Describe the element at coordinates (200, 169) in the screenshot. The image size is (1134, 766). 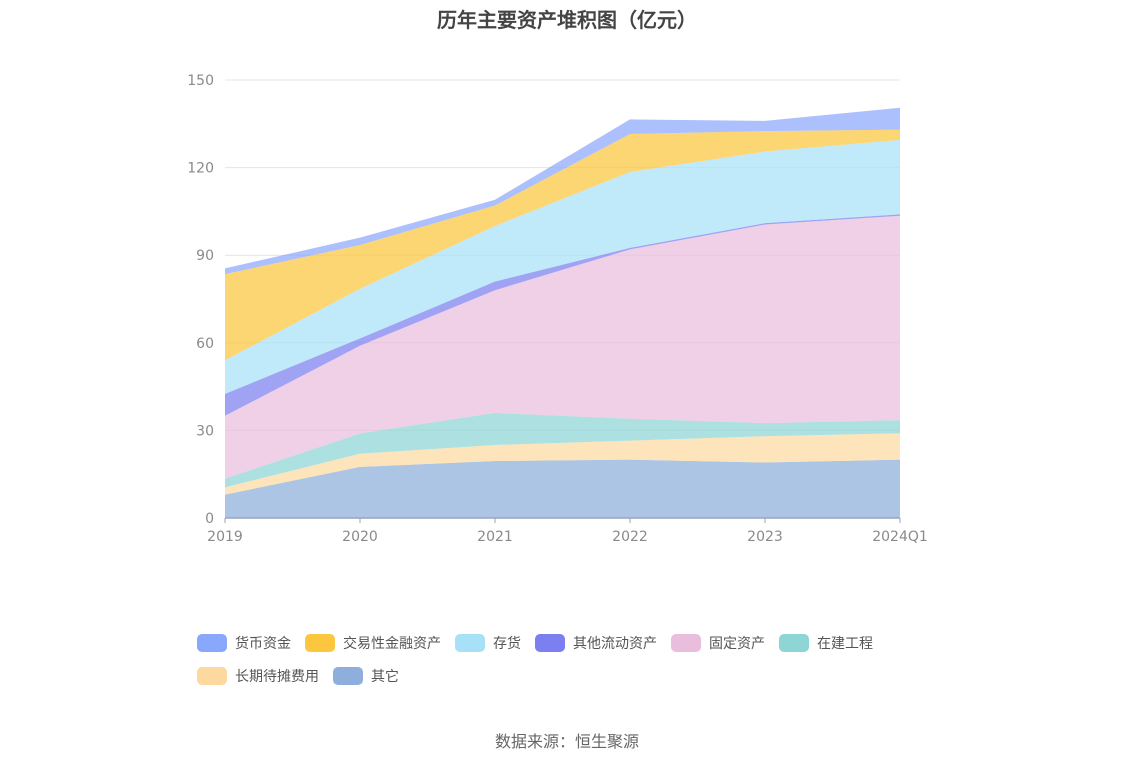
I see `y-tick-label: 120` at that location.